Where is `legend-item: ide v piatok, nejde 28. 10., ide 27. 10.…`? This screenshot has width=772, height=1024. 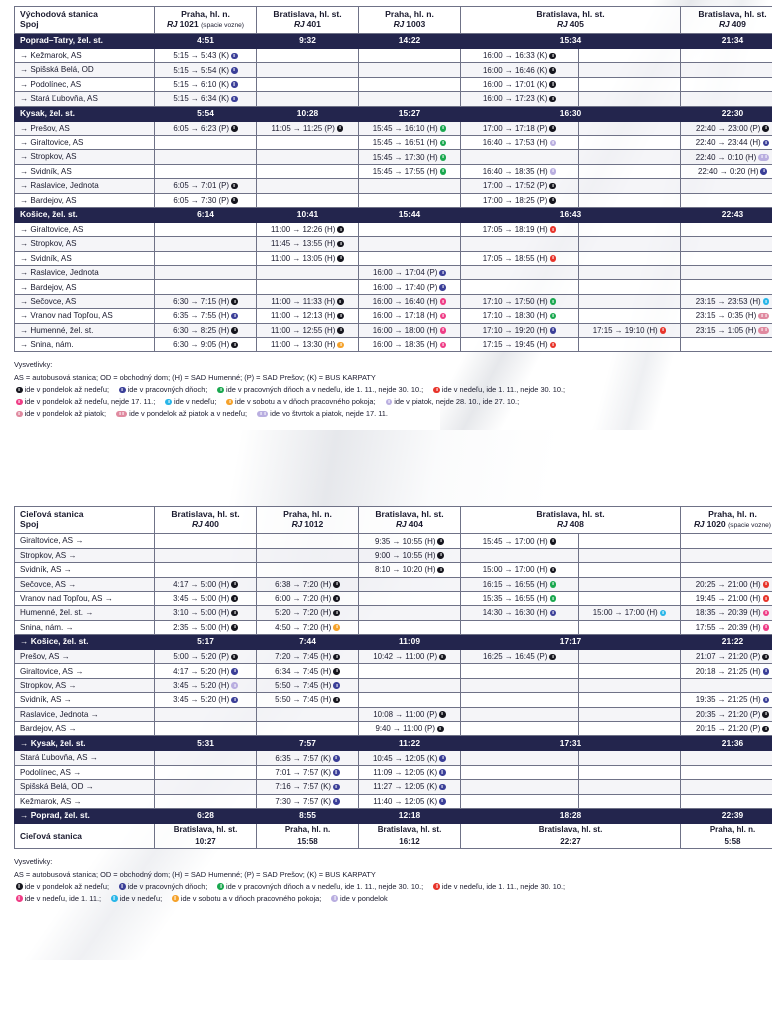
legend-item: ide v piatok, nejde 28. 10., ide 27. 10.… is located at coordinates (451, 401).